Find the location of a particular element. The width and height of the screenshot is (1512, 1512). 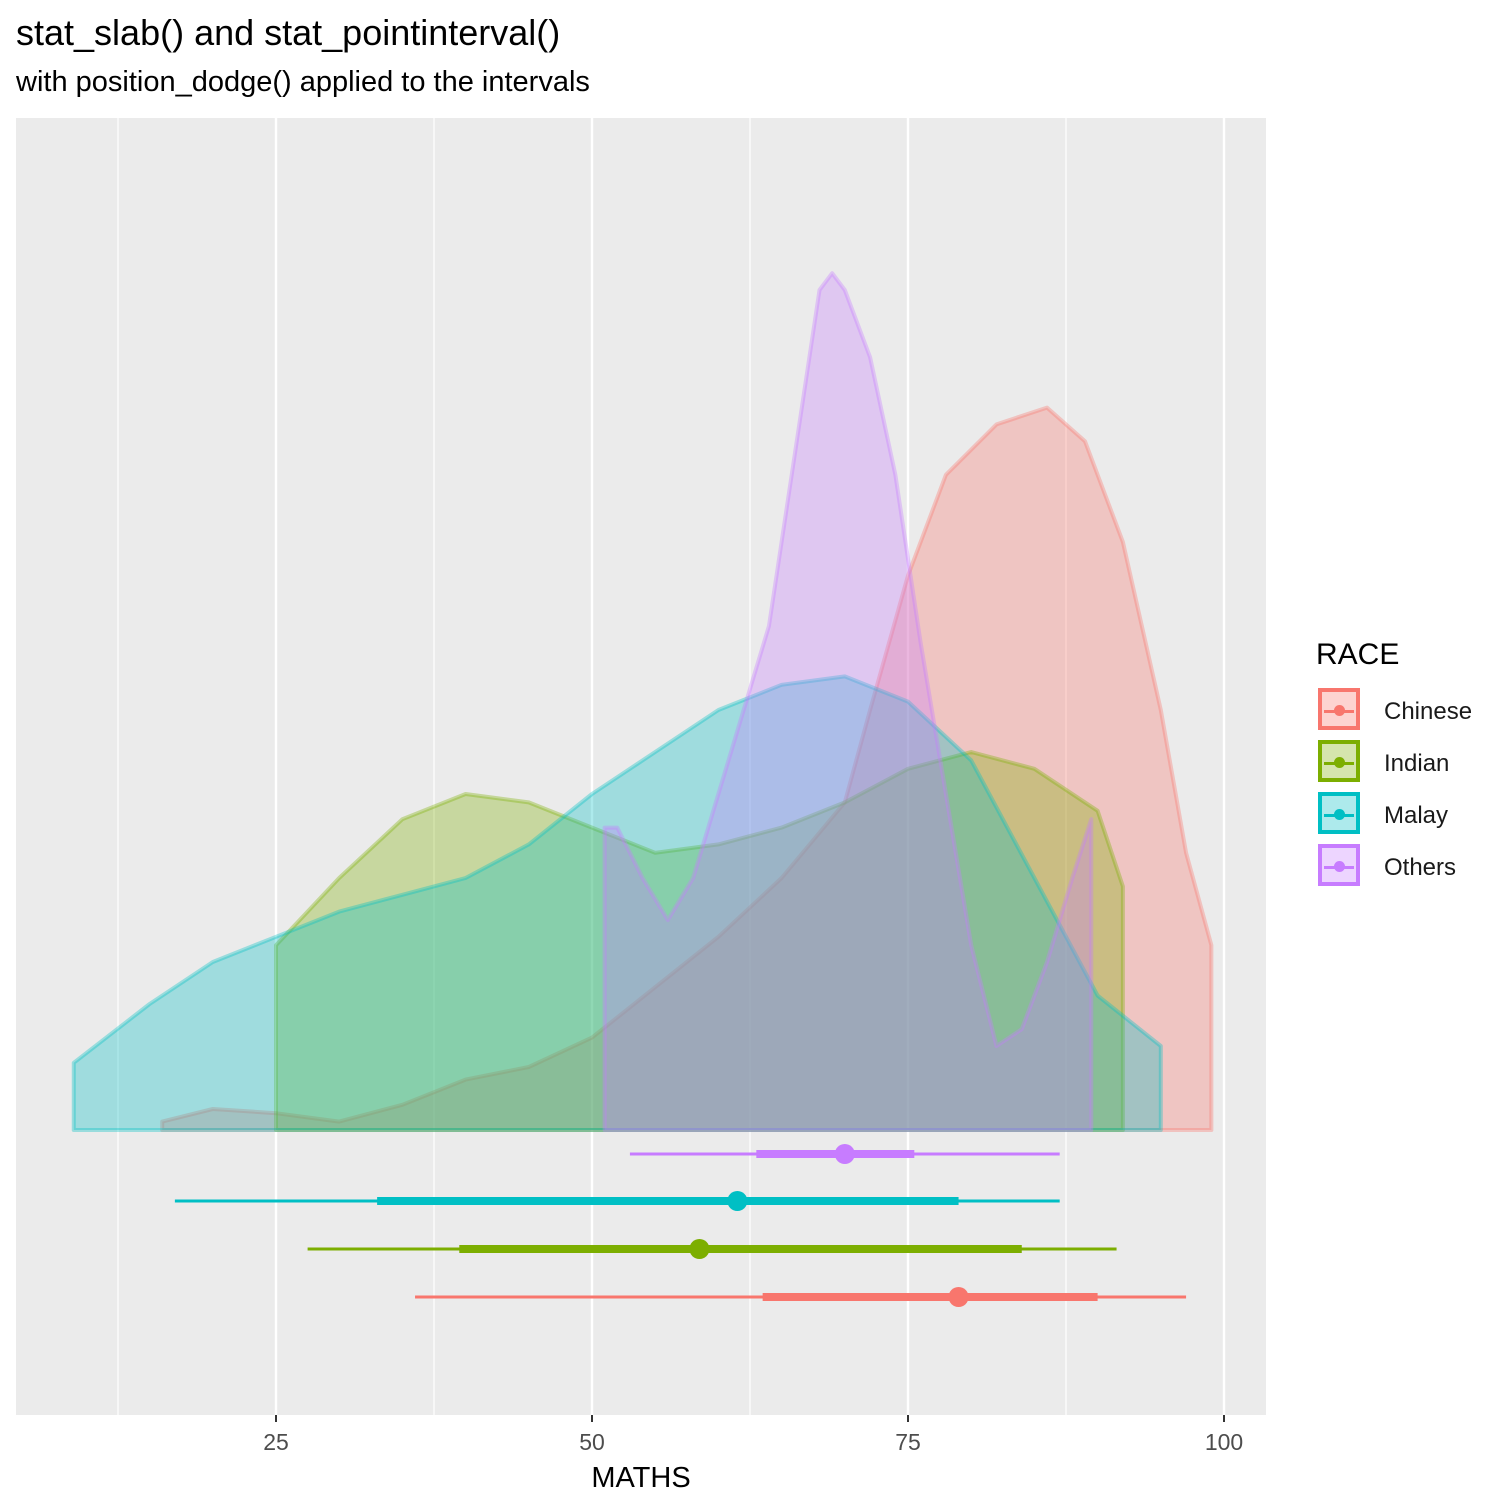

legend-item-indian: Indian is located at coordinates (1394, 764).